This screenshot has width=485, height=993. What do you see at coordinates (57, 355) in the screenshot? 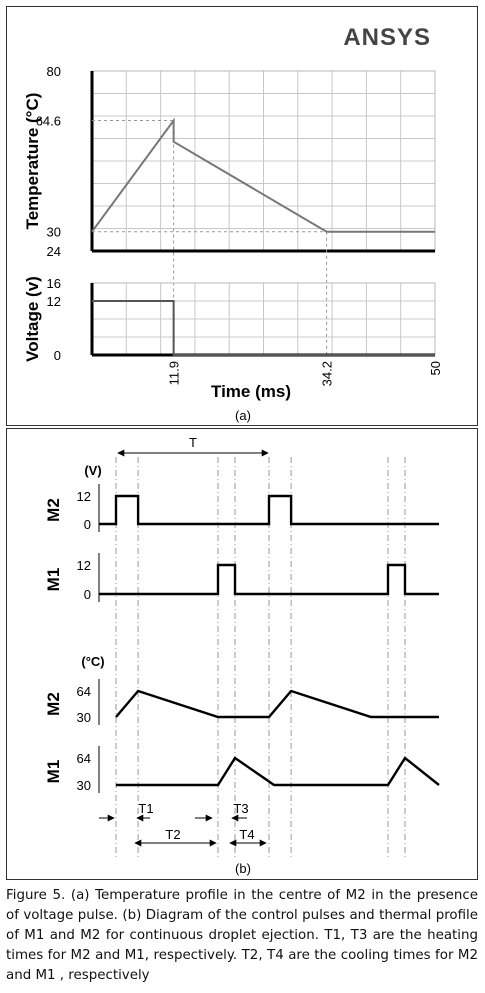
I see `voltage-y-tick: 0` at bounding box center [57, 355].